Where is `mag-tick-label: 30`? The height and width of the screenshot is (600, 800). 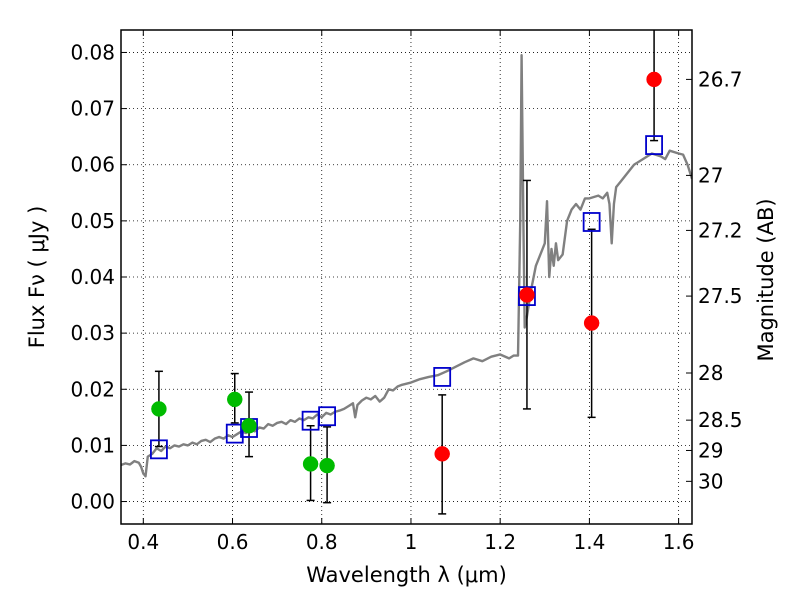 mag-tick-label: 30 is located at coordinates (710, 481).